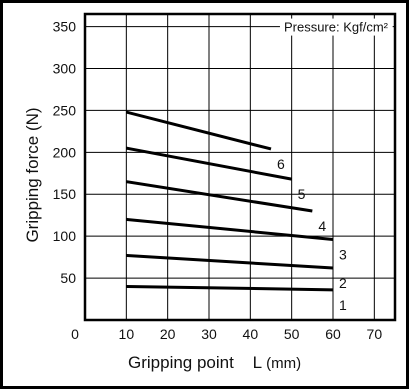  Describe the element at coordinates (168, 334) in the screenshot. I see `x-tick-label-20: 20` at that location.